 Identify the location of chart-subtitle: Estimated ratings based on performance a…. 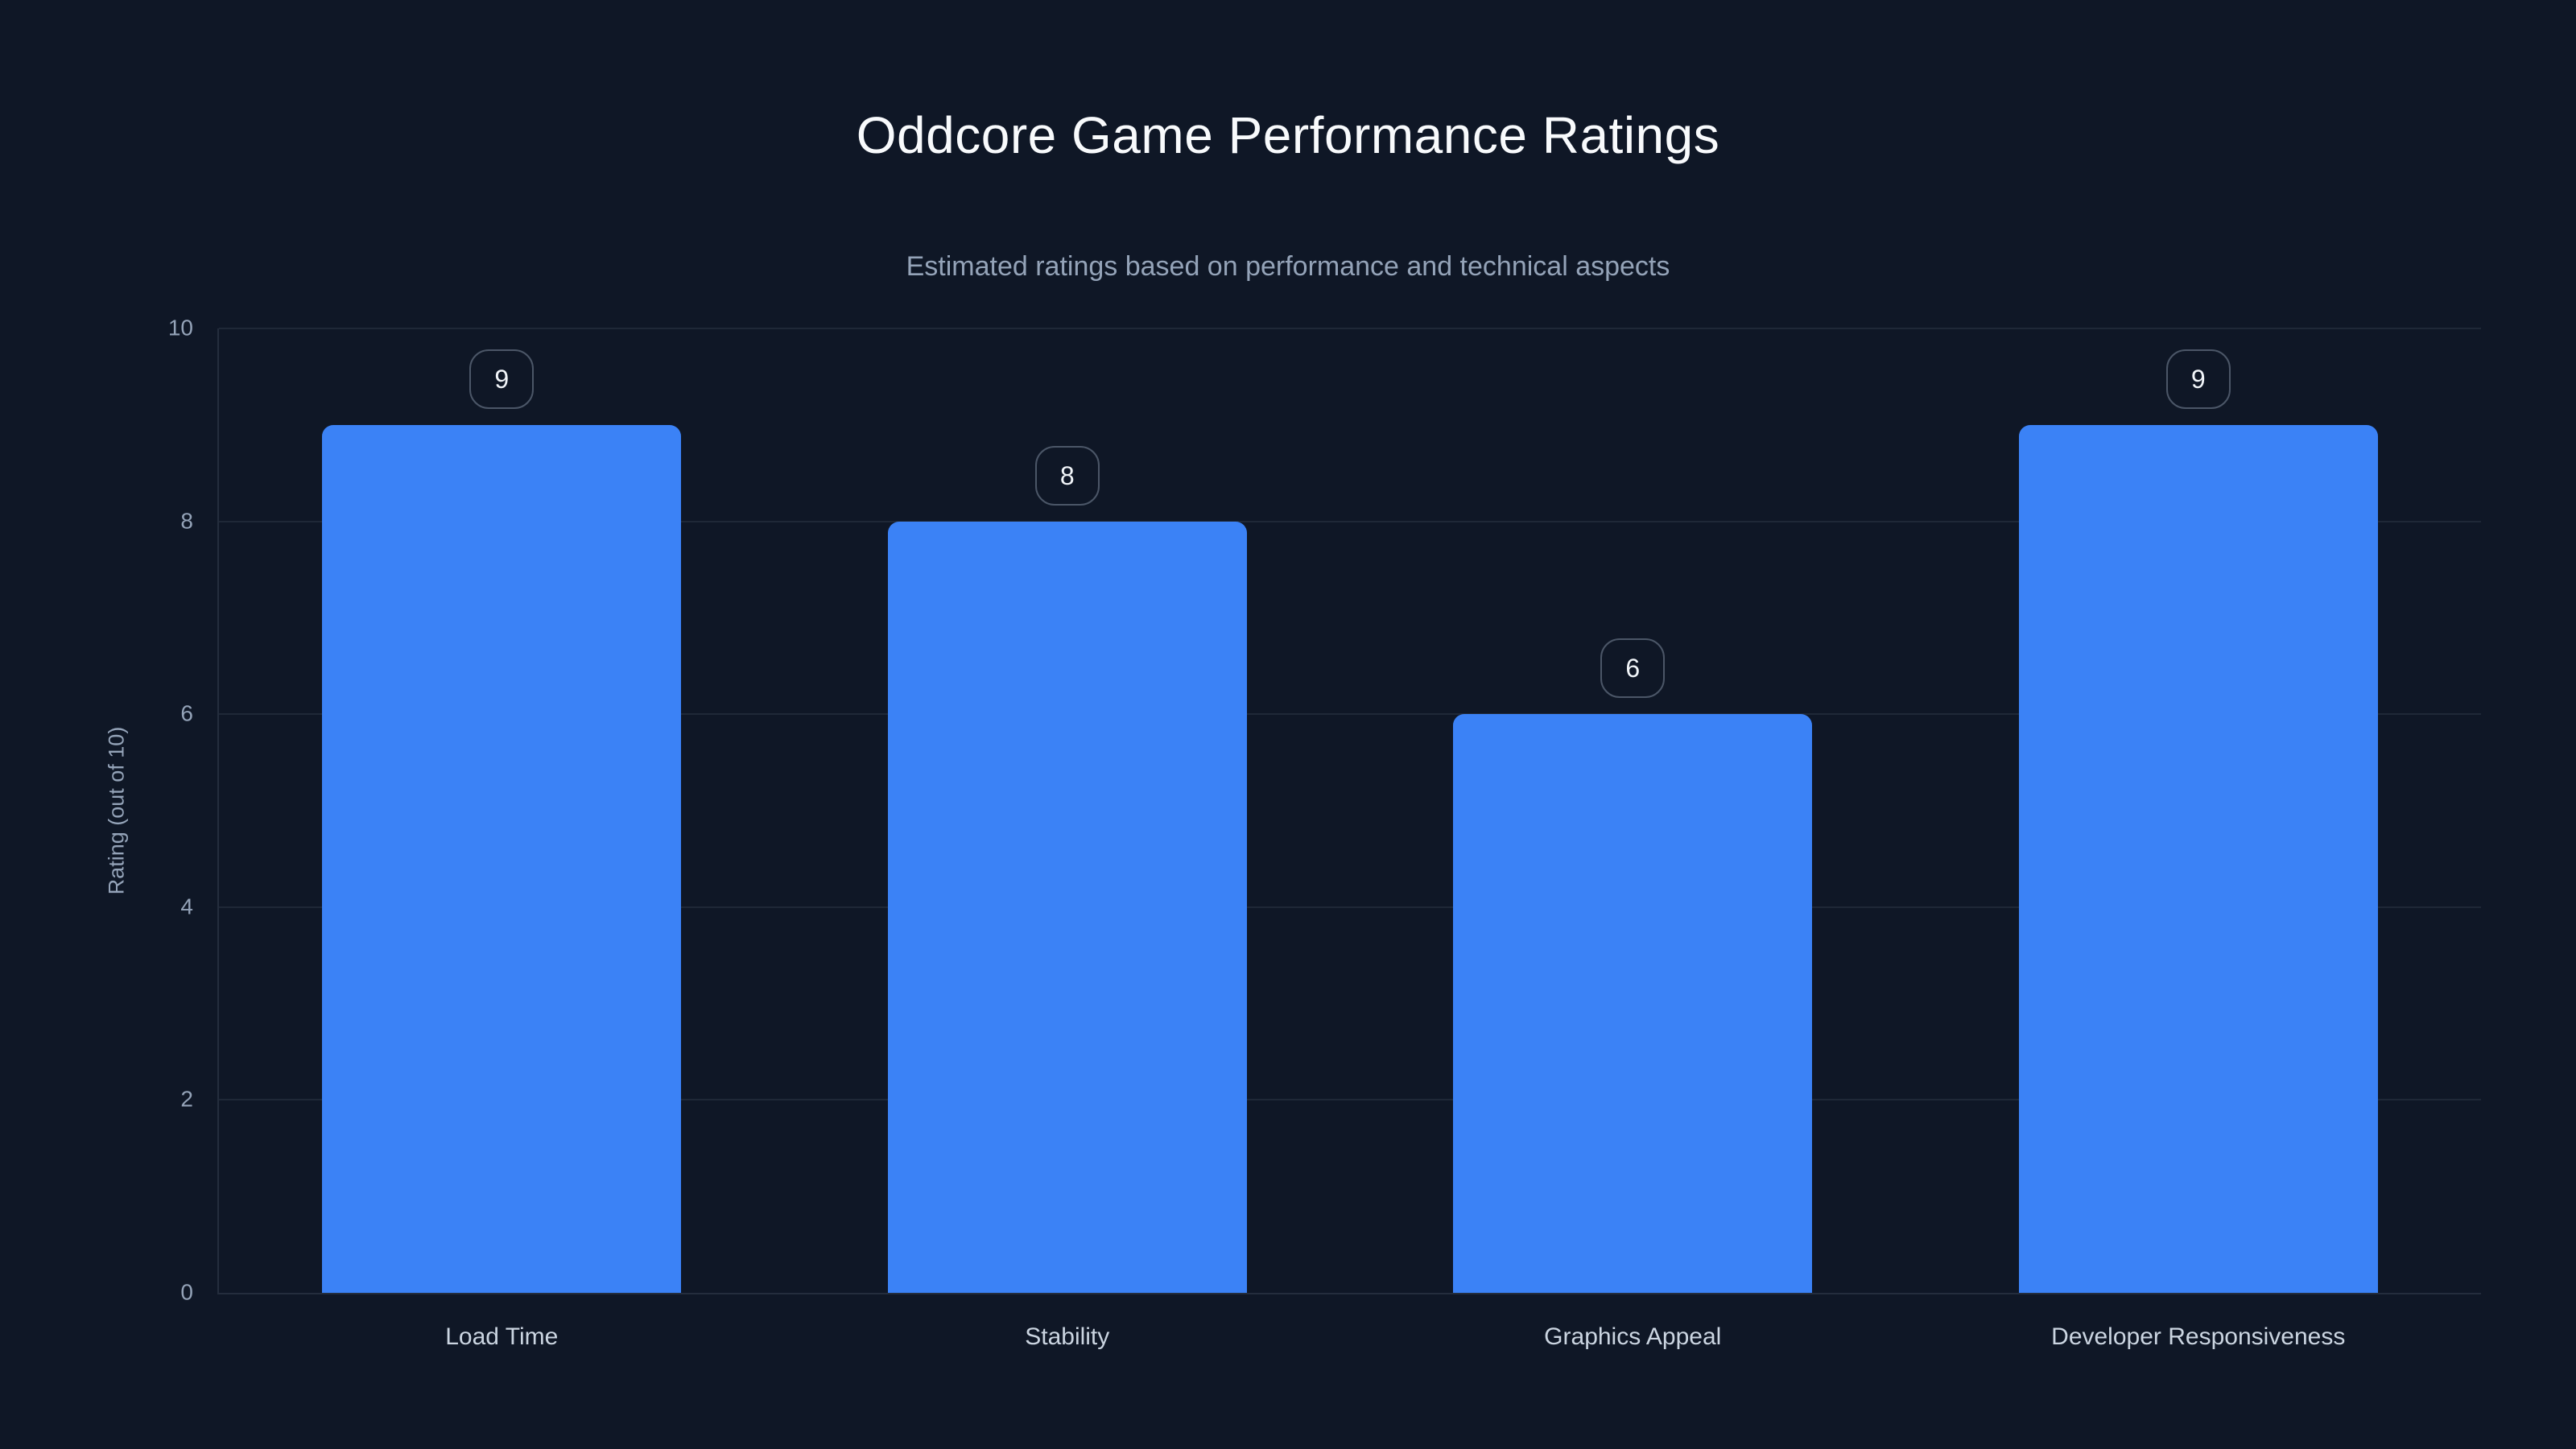
(1288, 266).